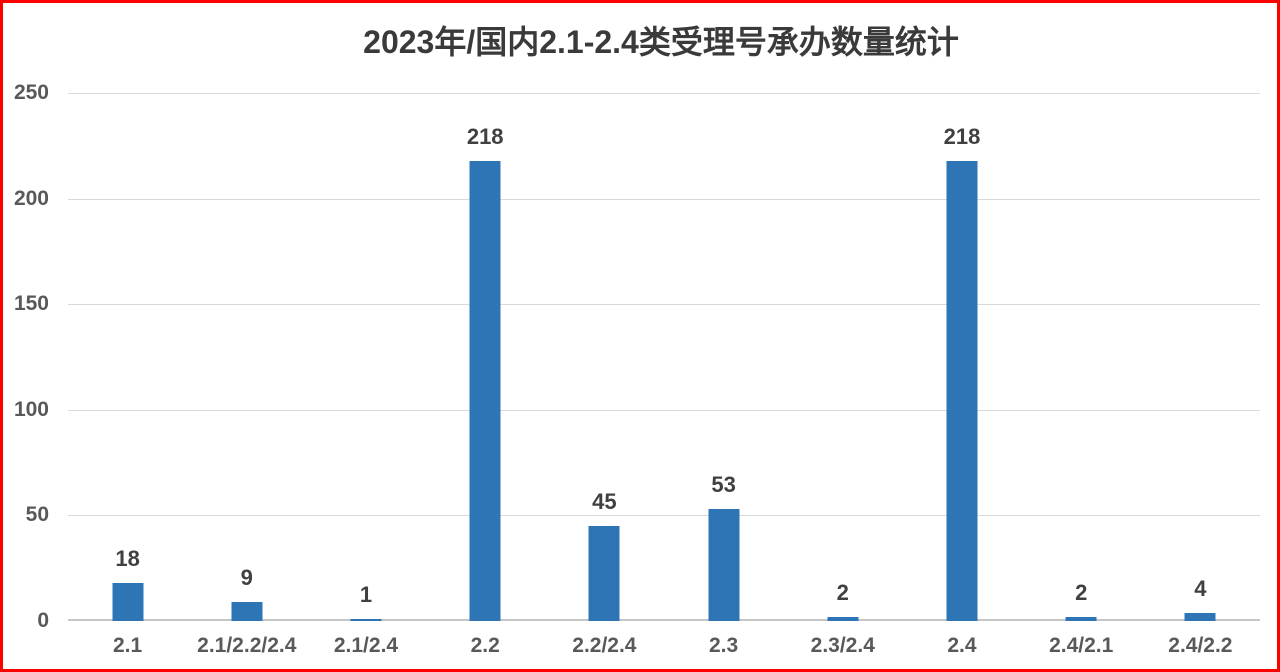  What do you see at coordinates (1200, 588) in the screenshot?
I see `bar-value-label: 4` at bounding box center [1200, 588].